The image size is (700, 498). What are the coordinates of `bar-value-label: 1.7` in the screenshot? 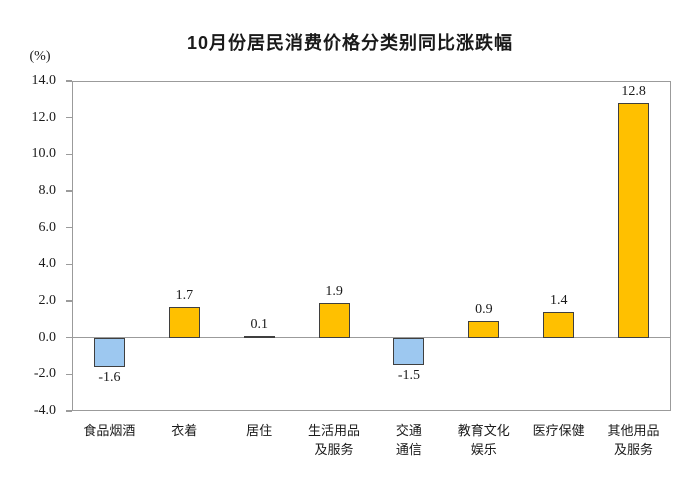 It's located at (184, 295).